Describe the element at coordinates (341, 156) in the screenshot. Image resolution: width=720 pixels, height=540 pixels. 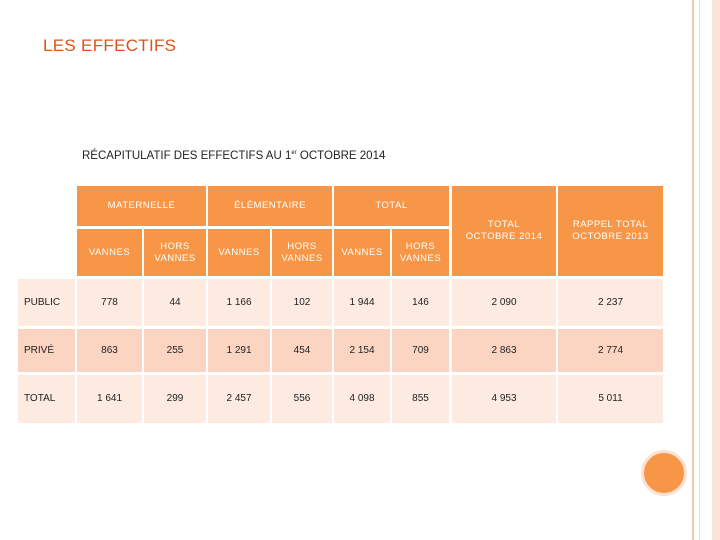
I see `subtitle-end: OCTOBRE 2014` at that location.